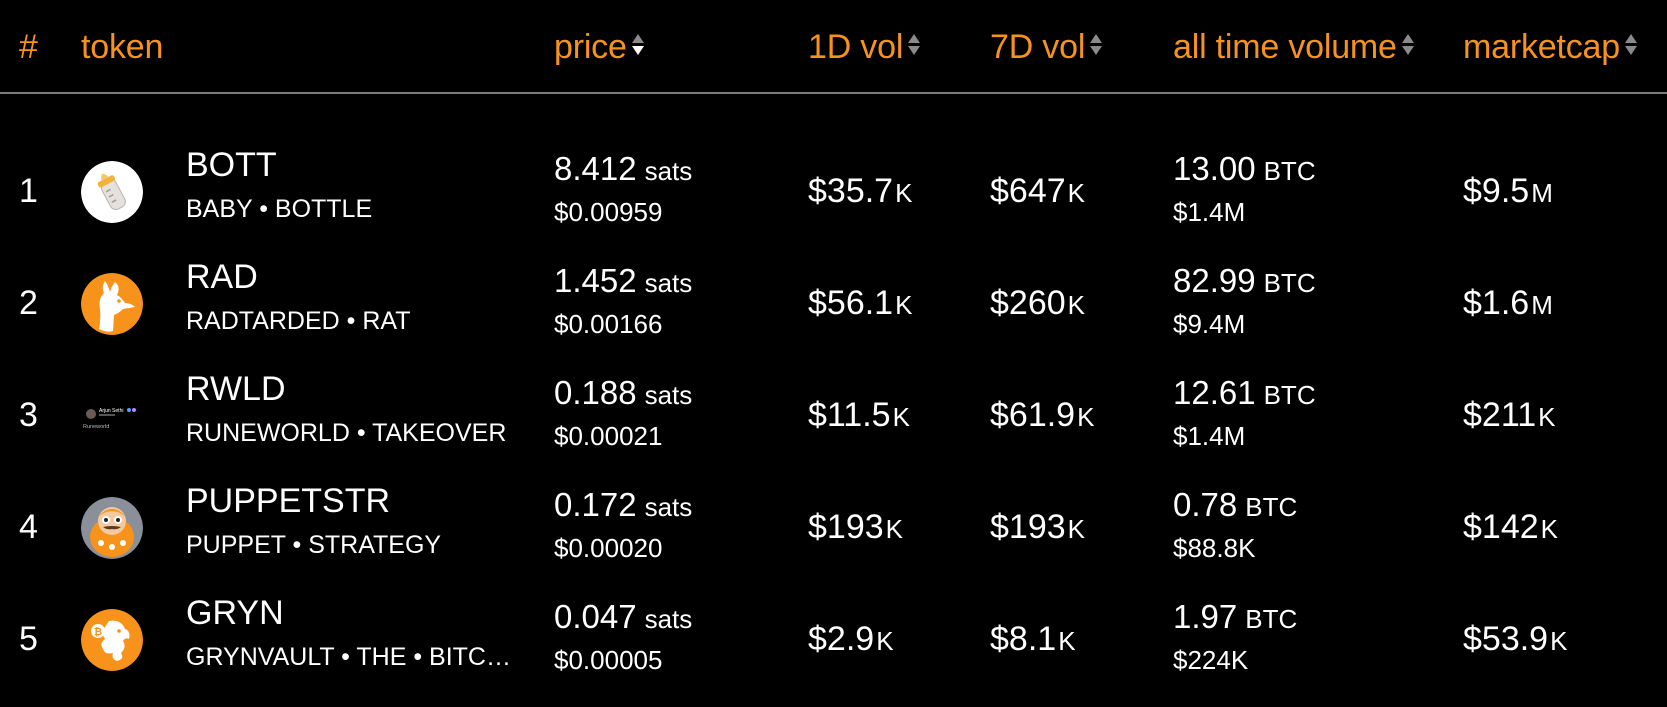 The height and width of the screenshot is (707, 1667). I want to click on header-token-label: token, so click(122, 46).